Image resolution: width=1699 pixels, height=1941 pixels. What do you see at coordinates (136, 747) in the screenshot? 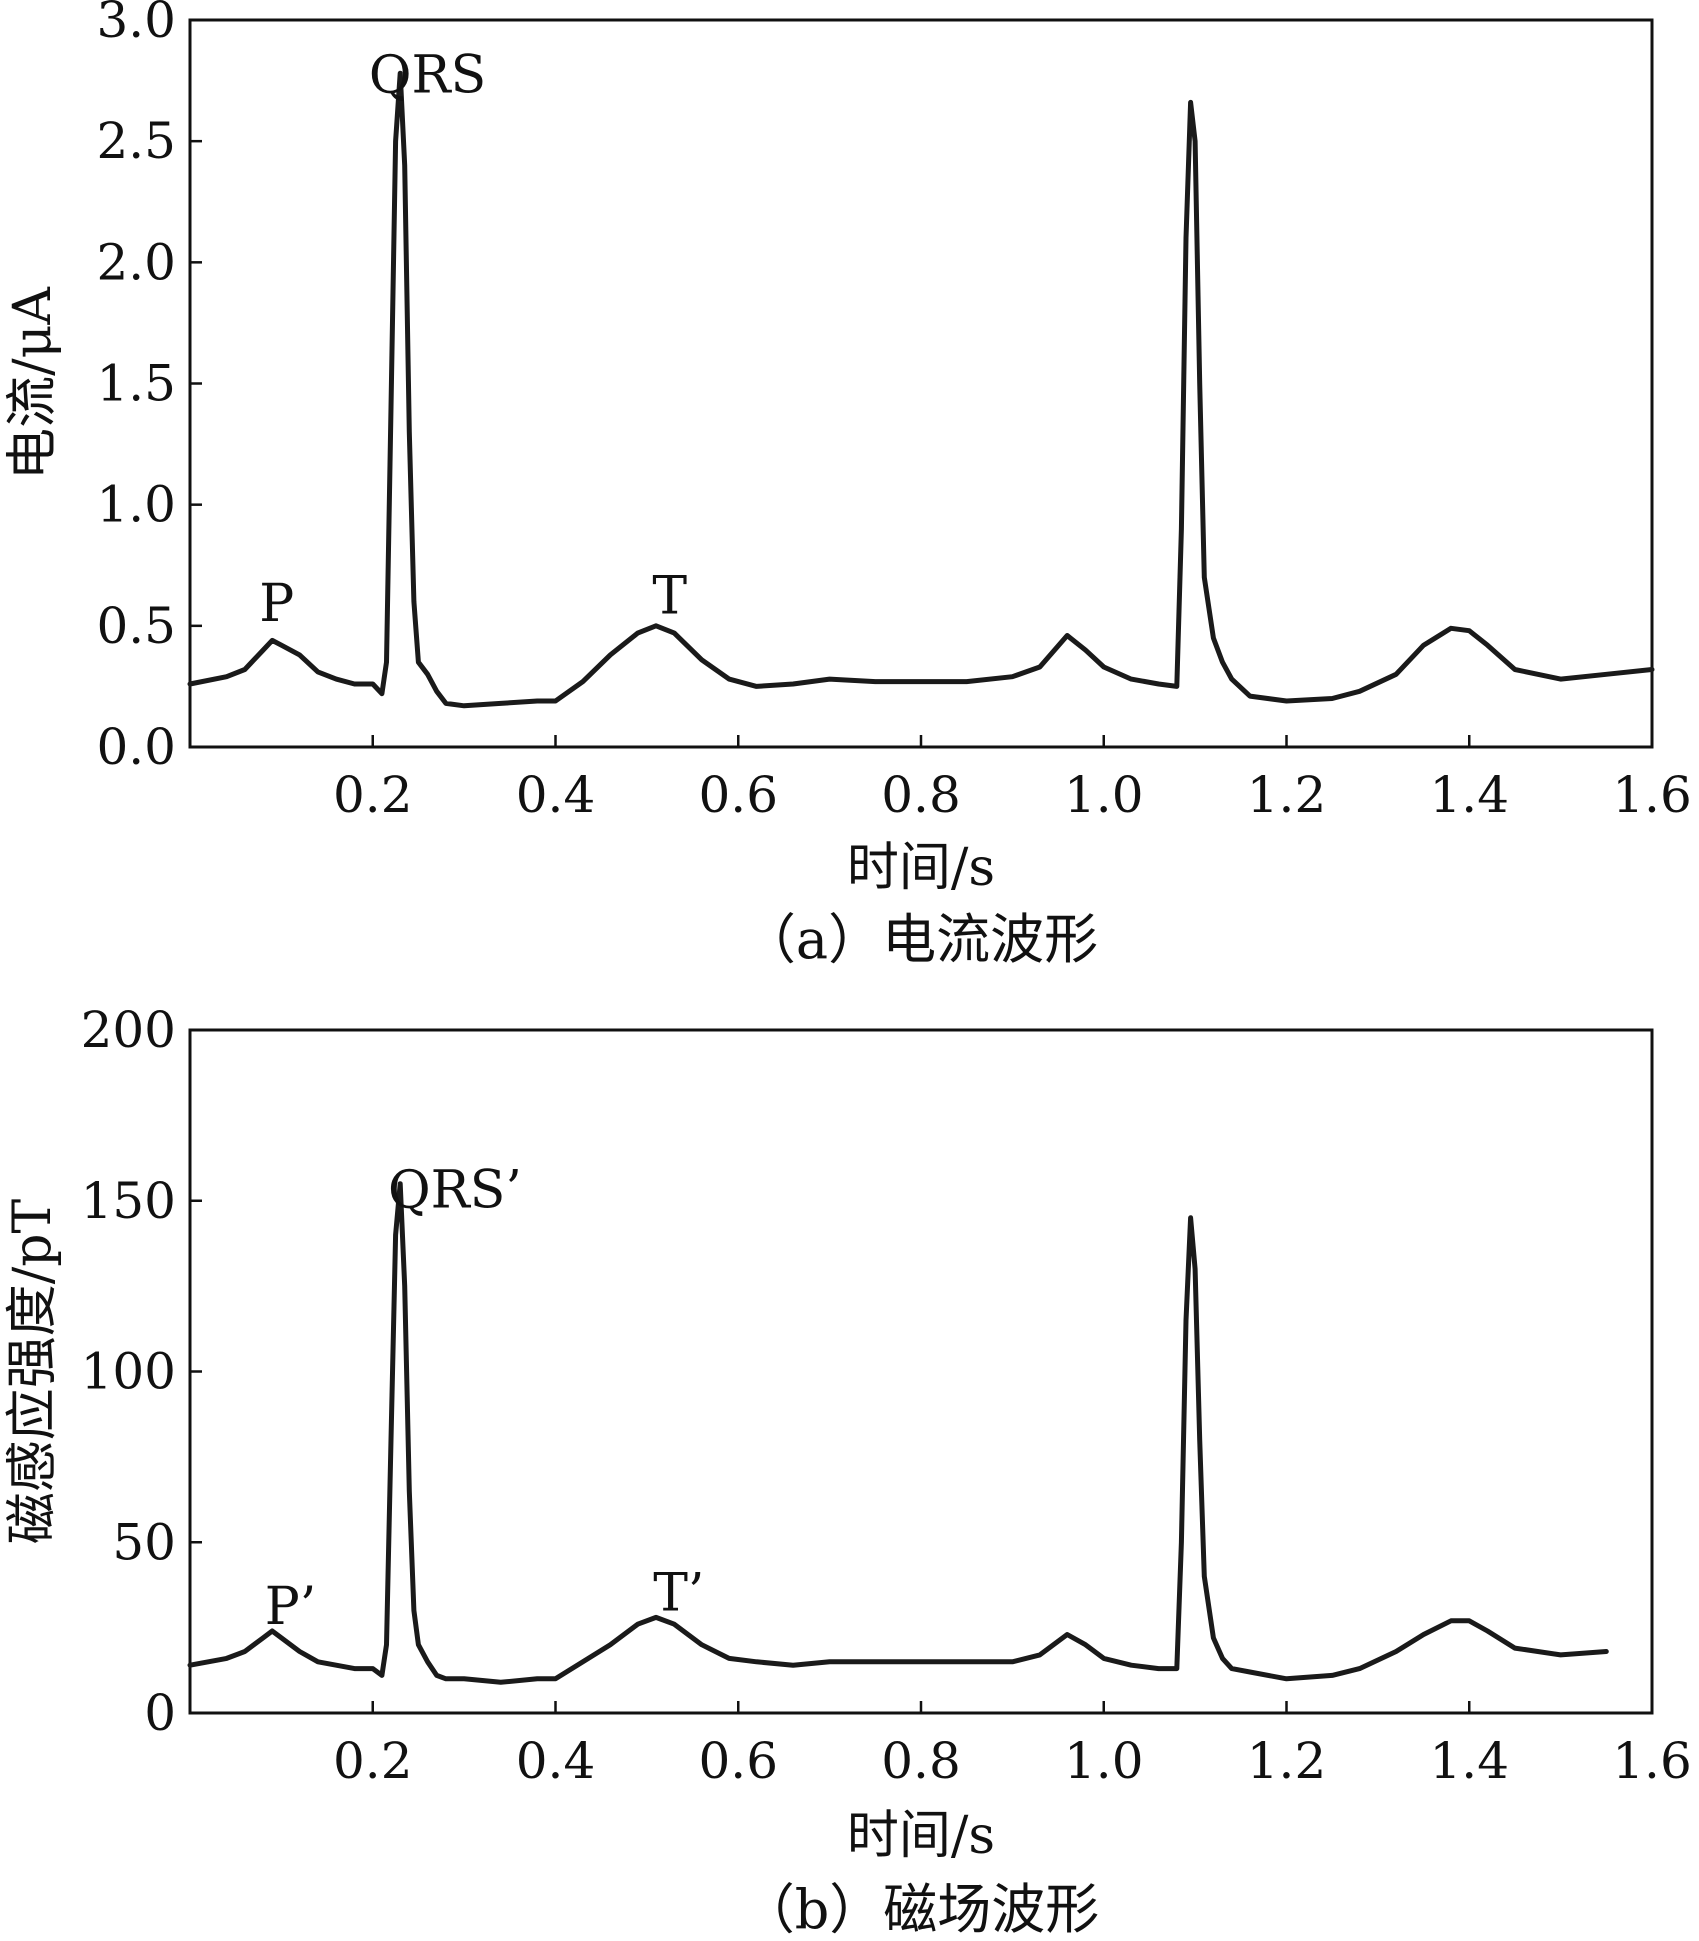
I see `y-tick-label: 0.0` at bounding box center [136, 747].